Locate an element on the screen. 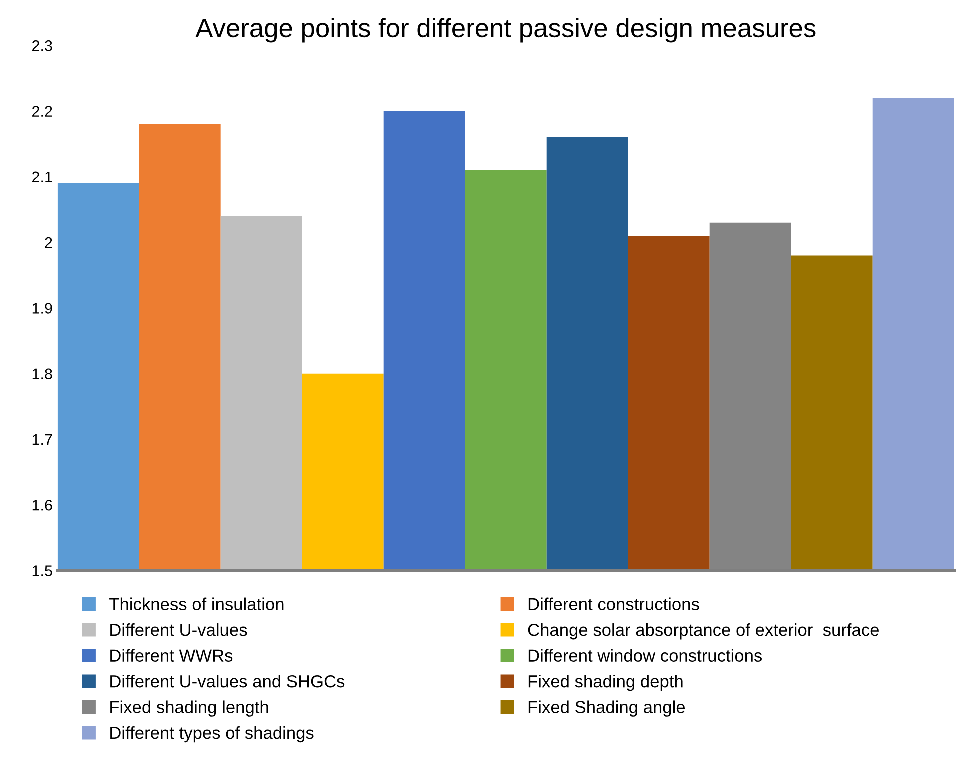 Image resolution: width=964 pixels, height=761 pixels. chart-title: Average points for different passive design measures is located at coordinates (506, 30).